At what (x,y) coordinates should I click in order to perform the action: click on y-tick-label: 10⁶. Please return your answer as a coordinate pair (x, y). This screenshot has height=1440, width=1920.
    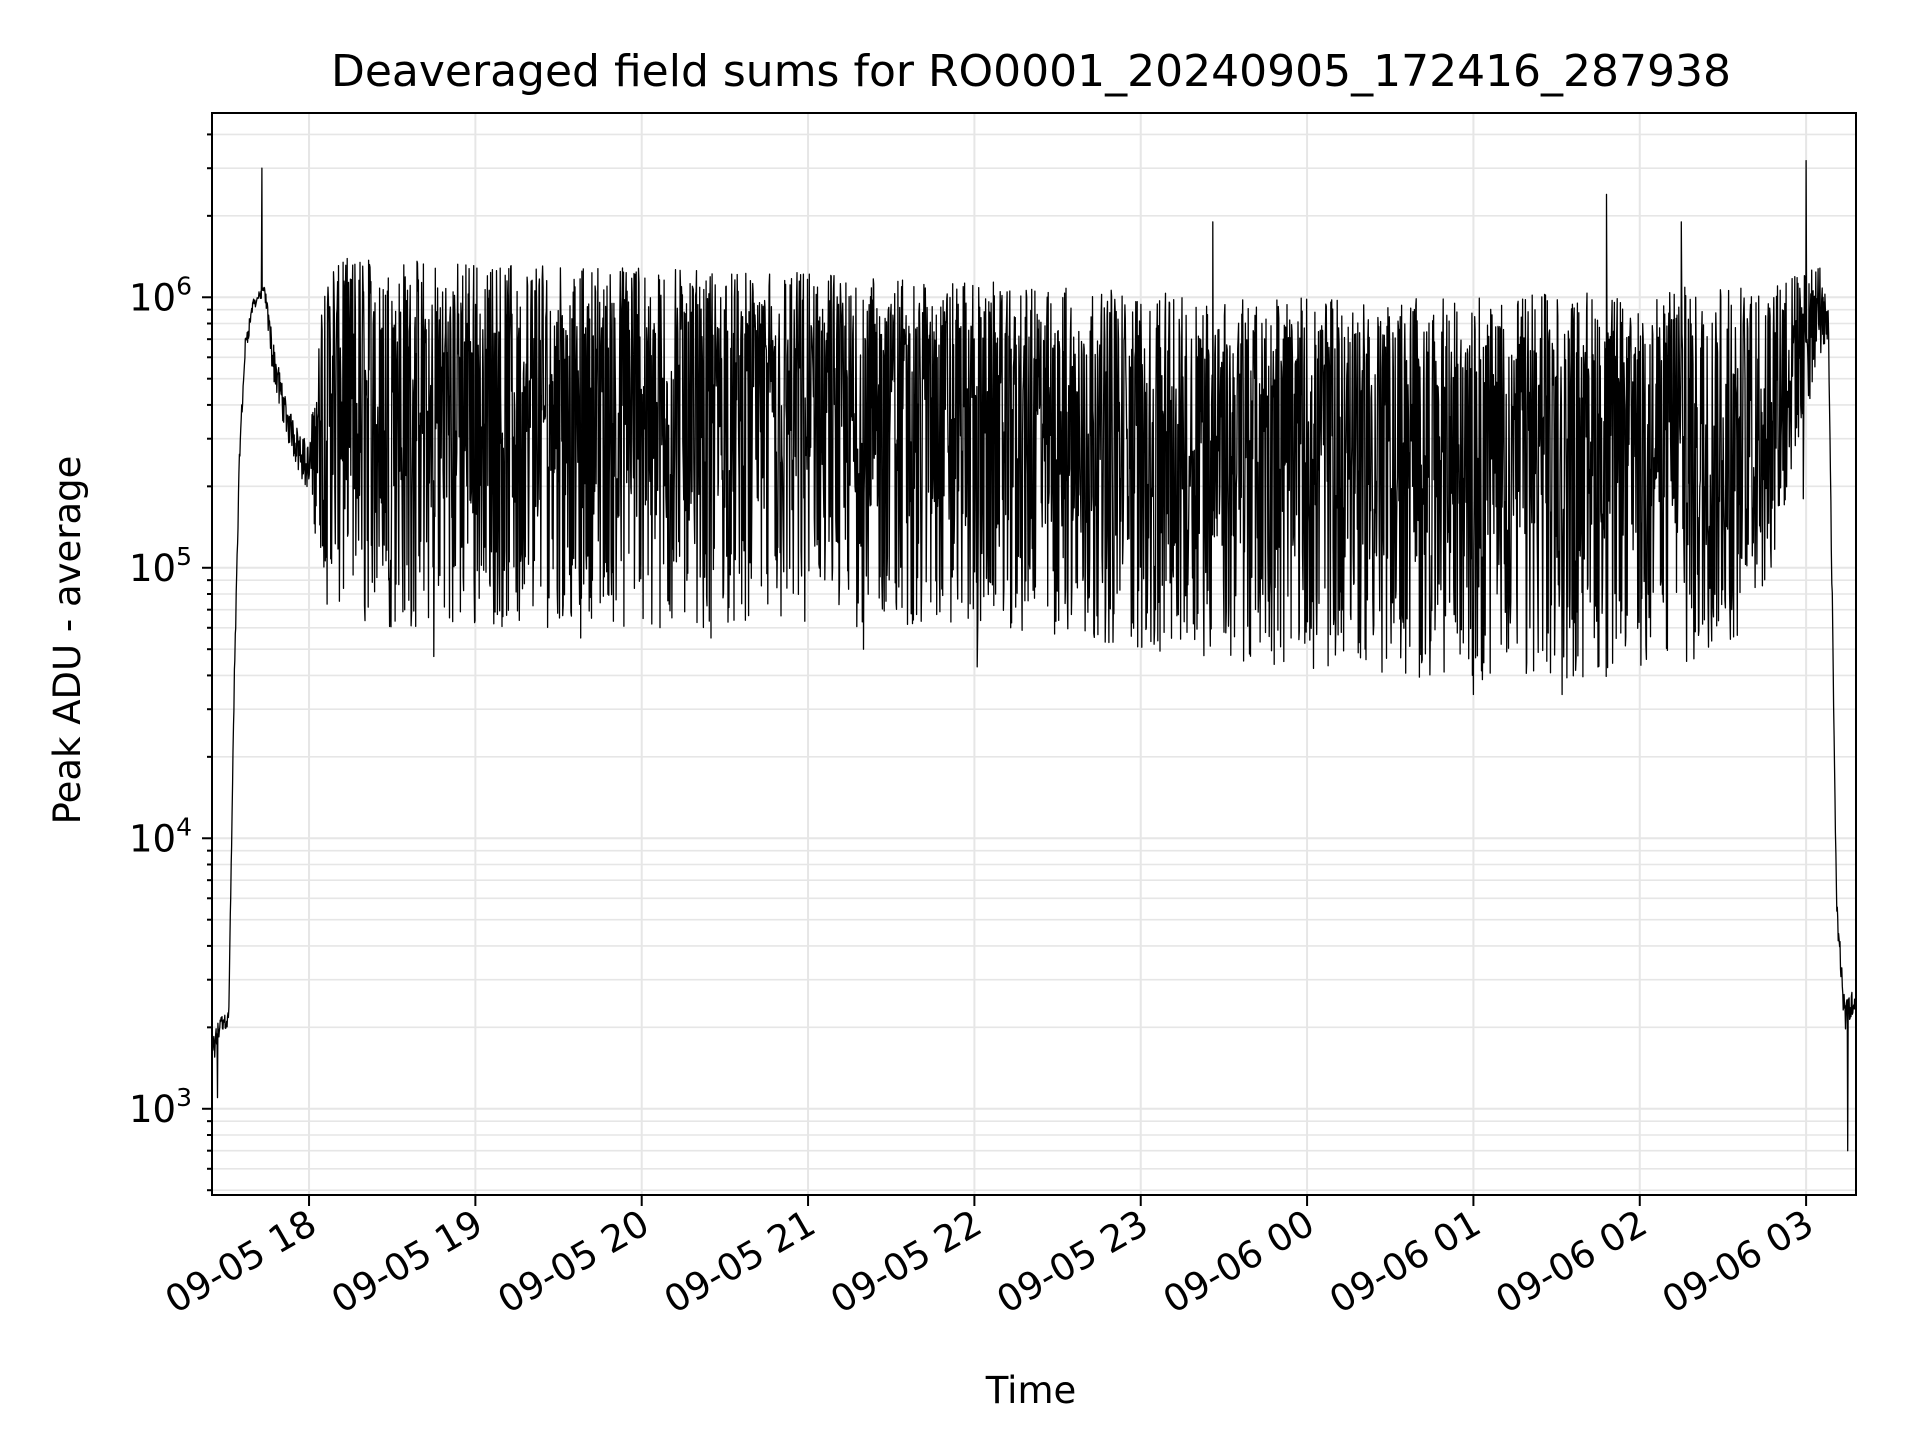
    Looking at the image, I should click on (160, 295).